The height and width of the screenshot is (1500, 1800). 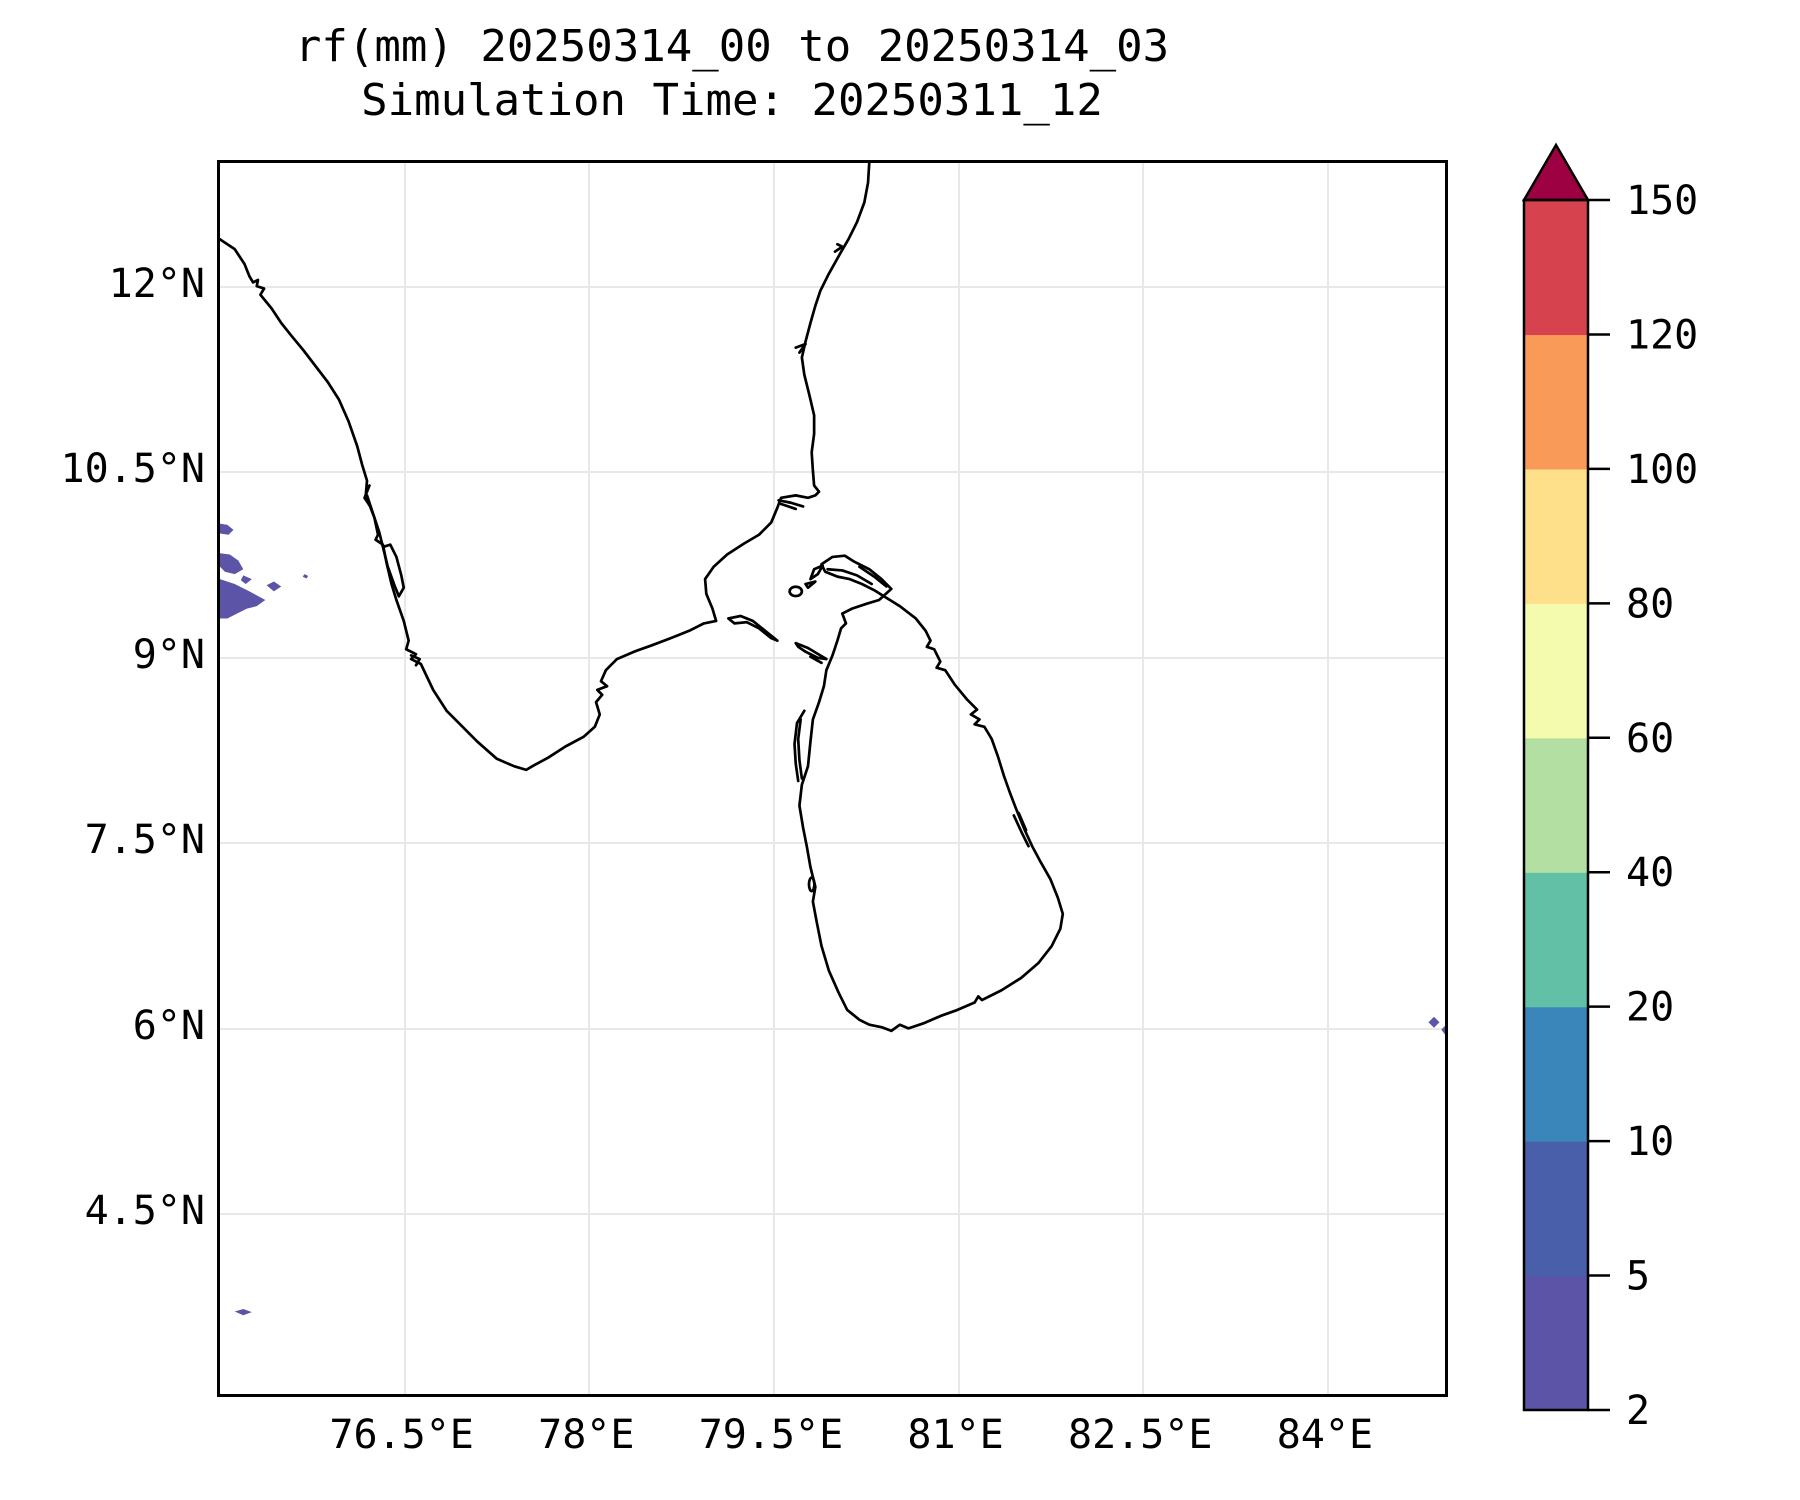 What do you see at coordinates (1650, 739) in the screenshot?
I see `colorbar-tick-label: 60` at bounding box center [1650, 739].